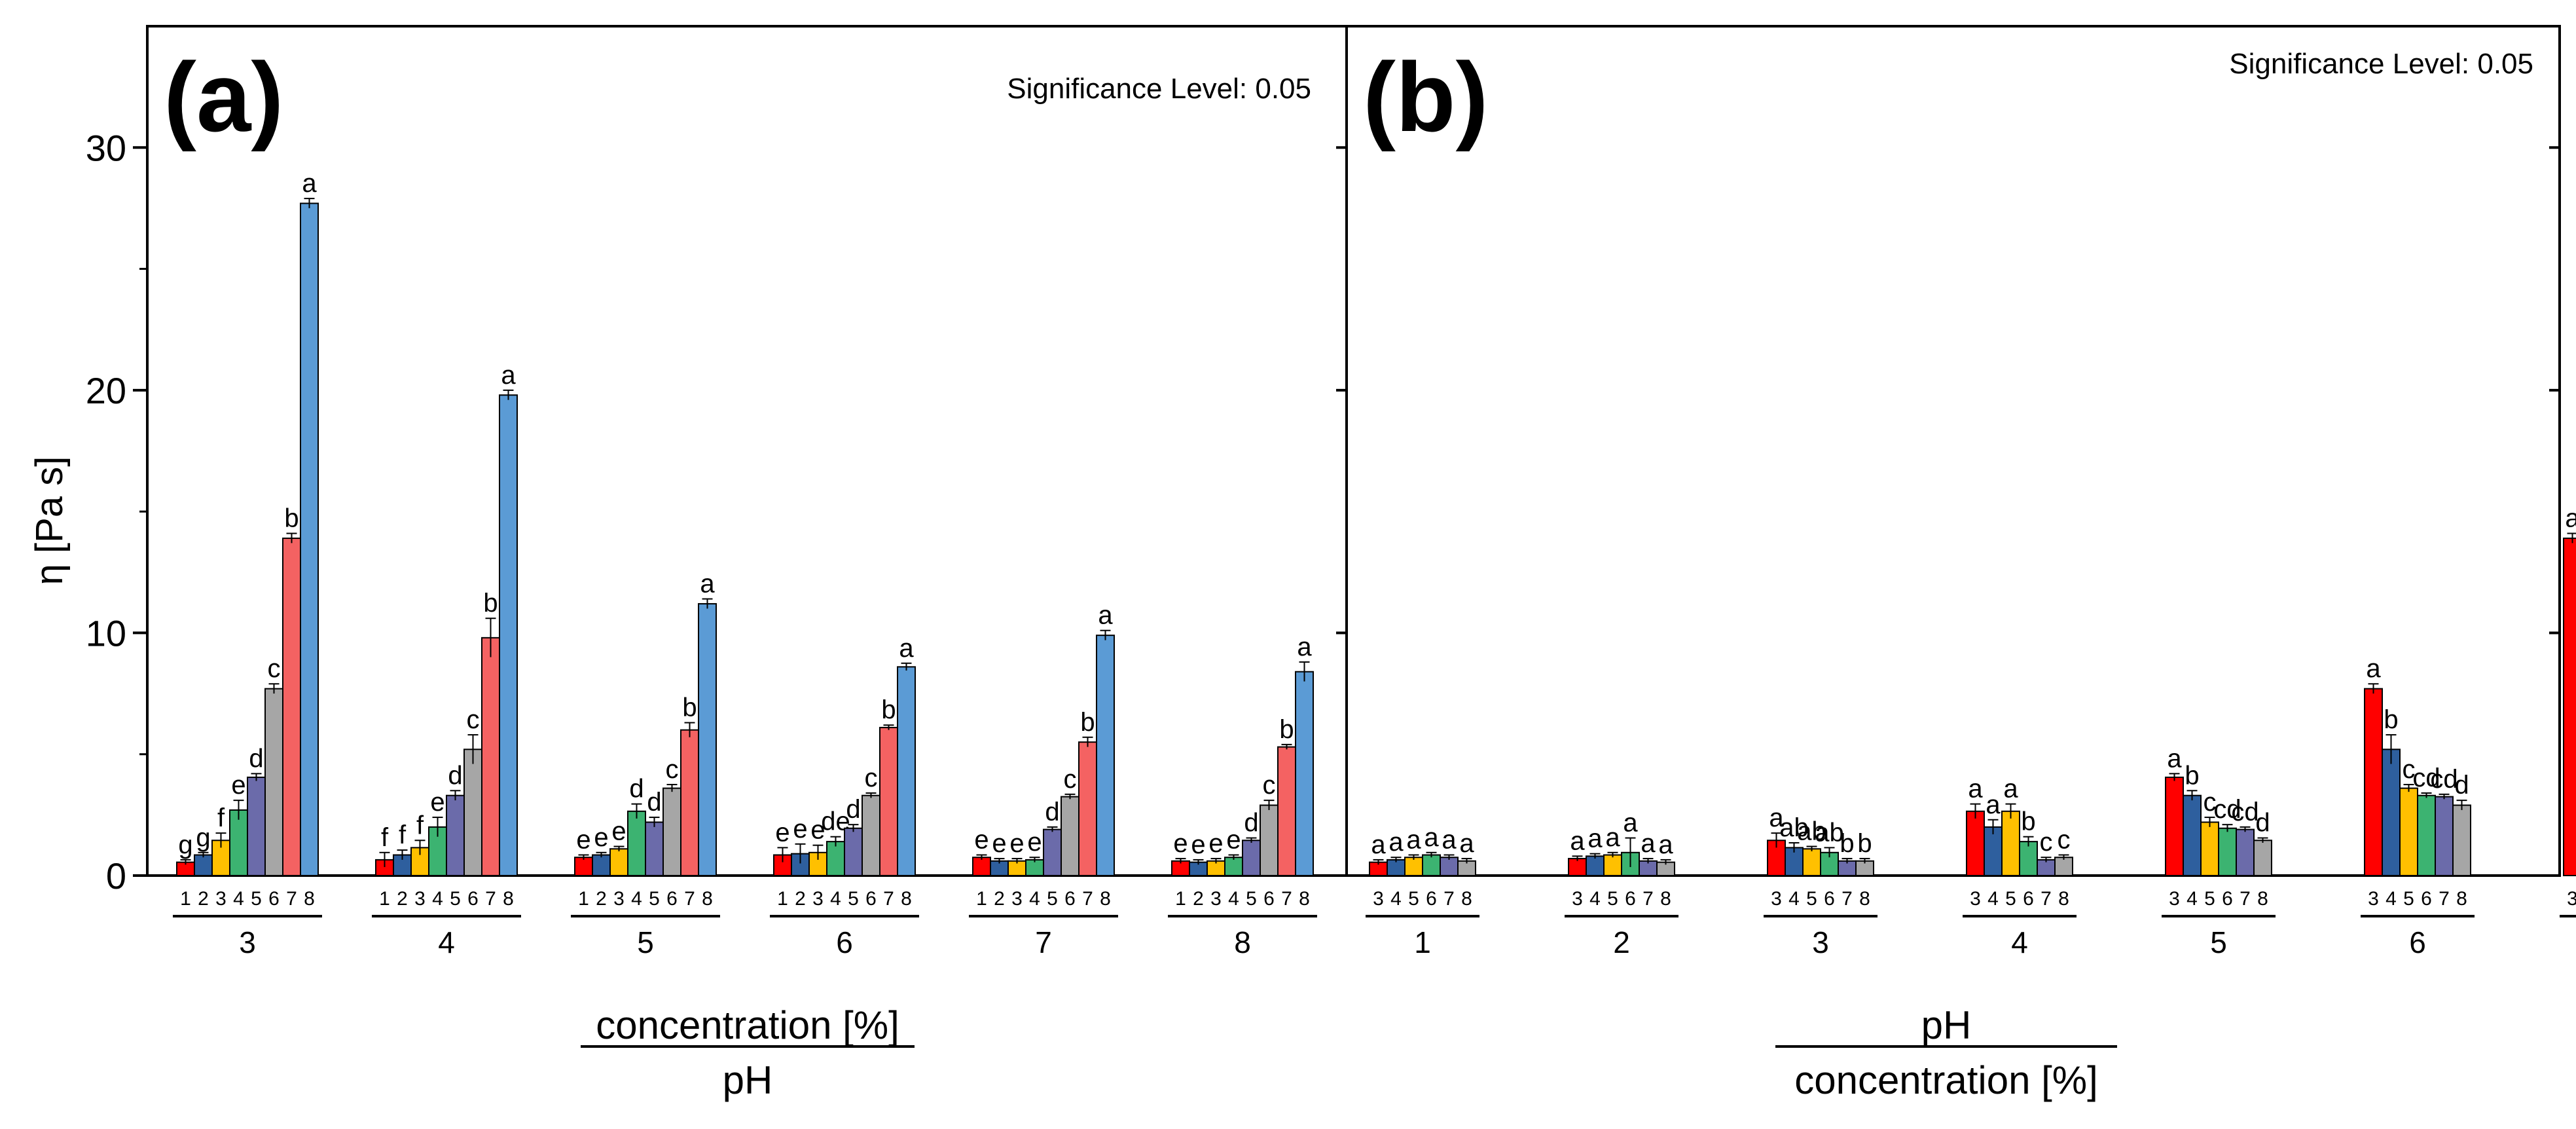 The image size is (2576, 1129). Describe the element at coordinates (2019, 942) in the screenshot. I see `group-label: 4` at that location.